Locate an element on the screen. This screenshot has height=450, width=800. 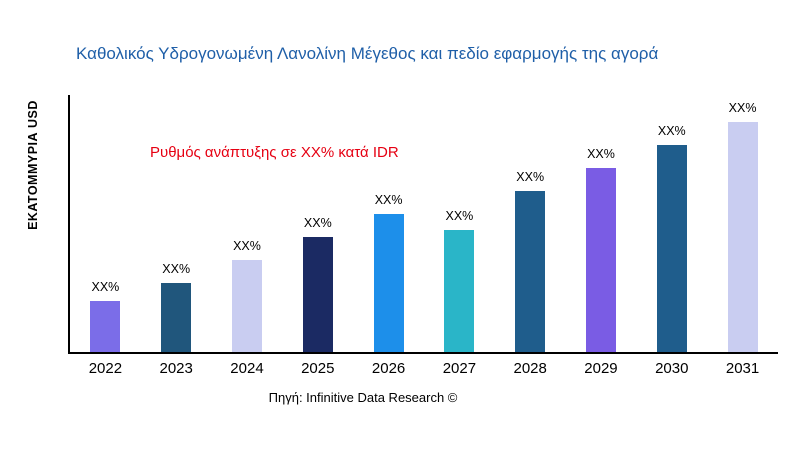
y-axis-label: ΕΚΑΤΟΜΜΥΡΙΑ USD is located at coordinates (33, 165).